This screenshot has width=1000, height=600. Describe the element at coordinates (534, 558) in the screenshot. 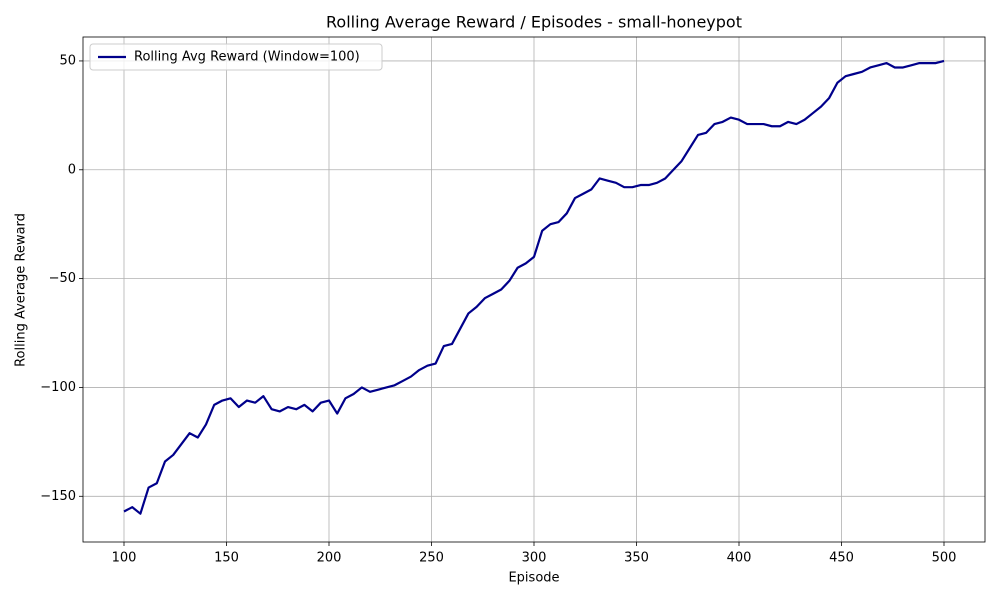

I see `x-tick-label: 300` at that location.